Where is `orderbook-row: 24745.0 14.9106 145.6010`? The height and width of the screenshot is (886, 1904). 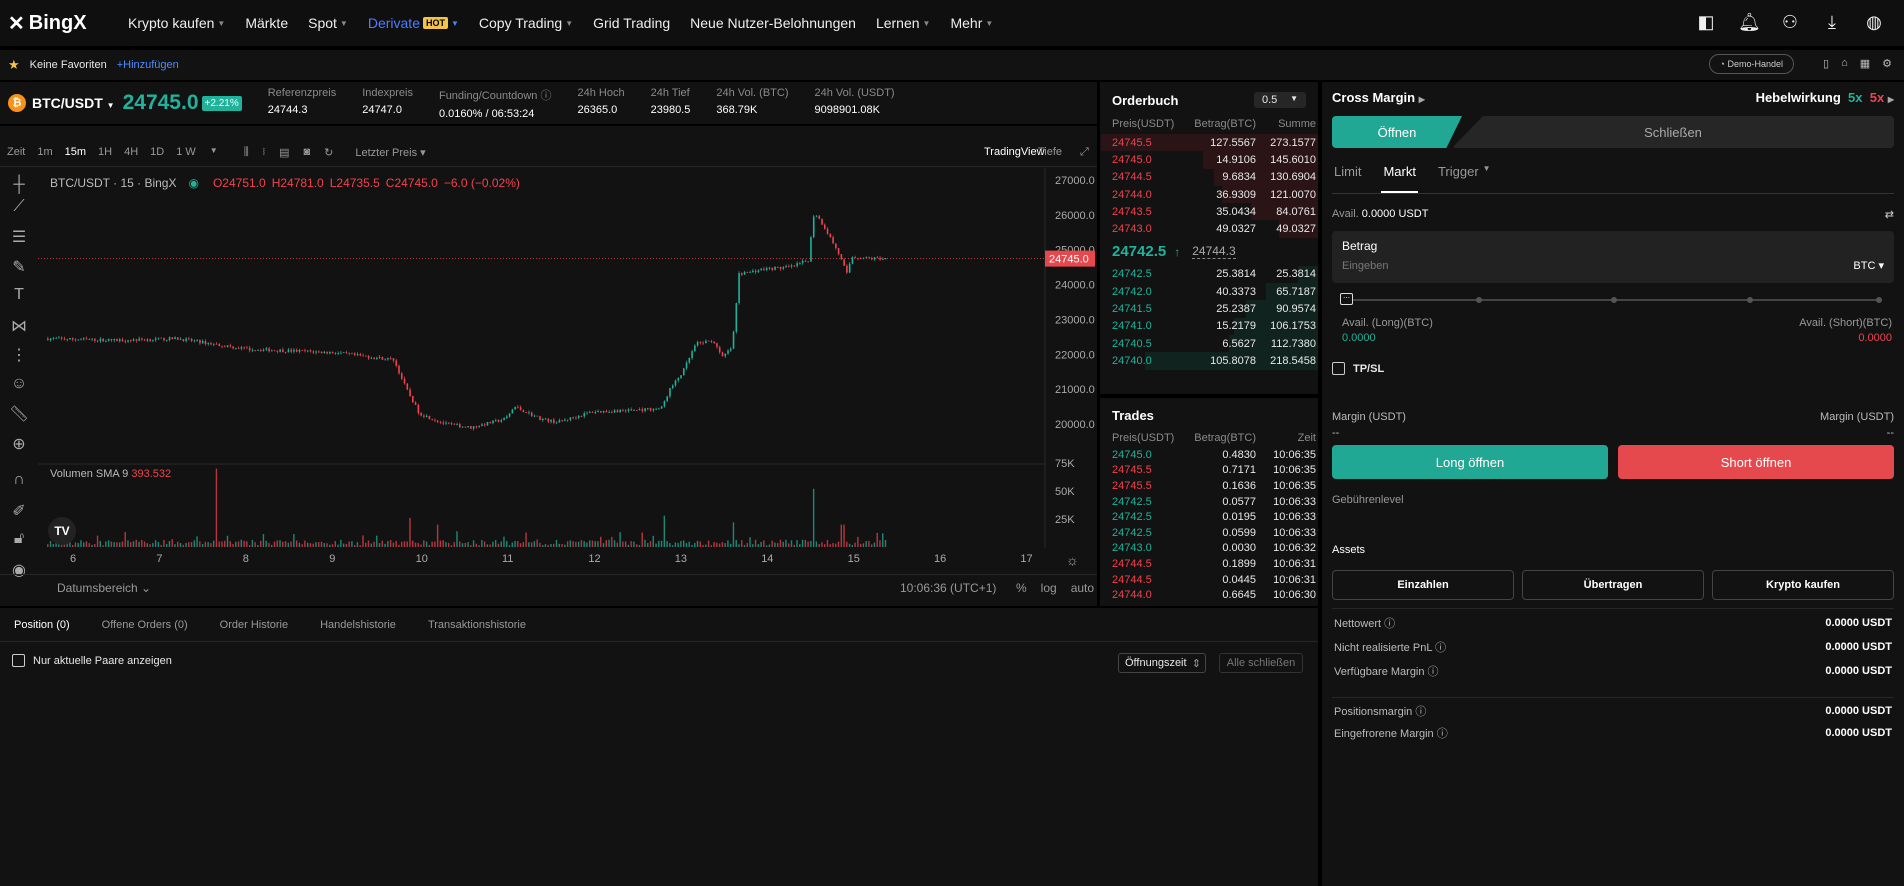 orderbook-row: 24745.0 14.9106 145.6010 is located at coordinates (1209, 160).